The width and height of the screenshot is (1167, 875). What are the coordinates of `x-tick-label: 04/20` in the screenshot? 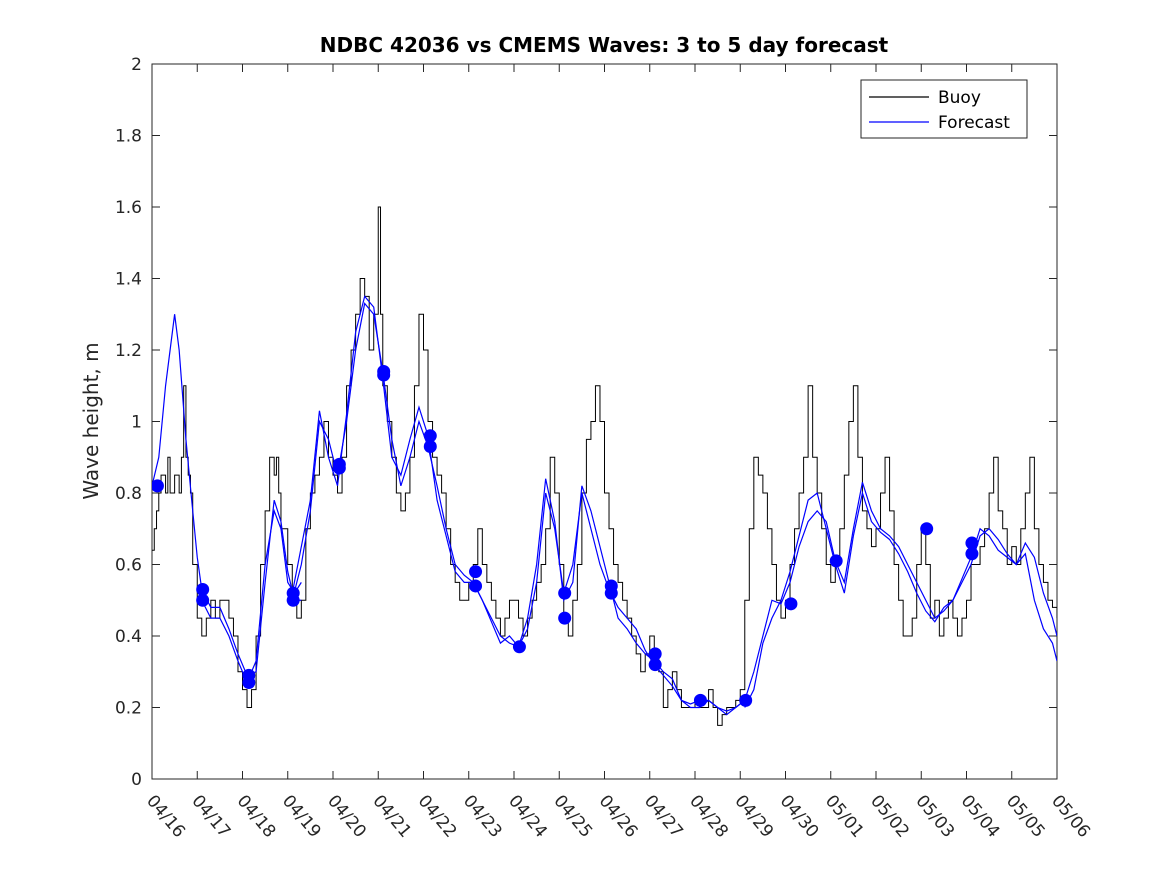 It's located at (346, 816).